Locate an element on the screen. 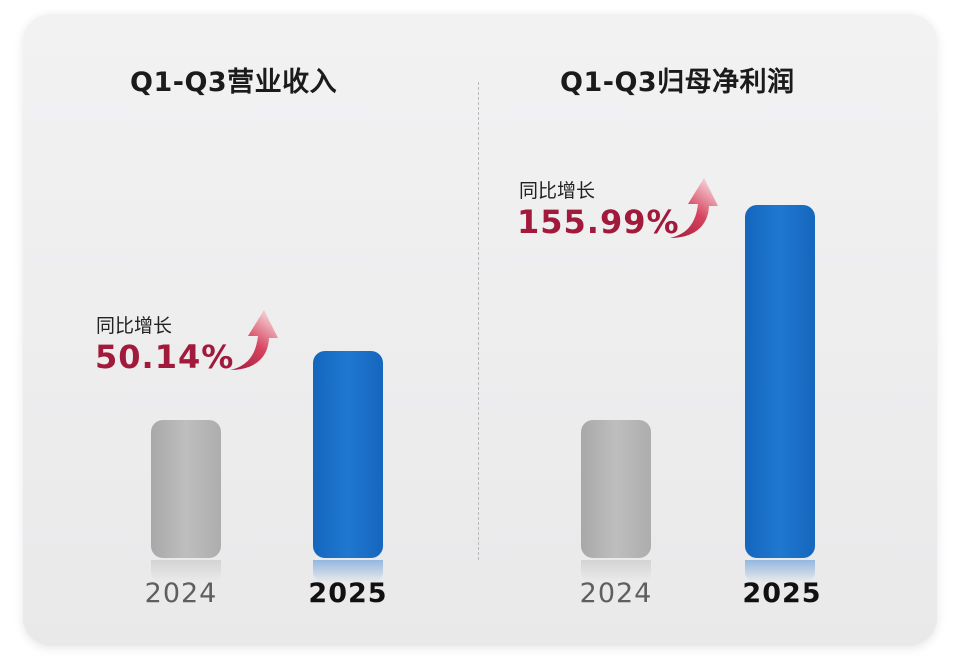 This screenshot has width=964, height=661. left-chart-title: Q1-Q3营业收入 is located at coordinates (234, 82).